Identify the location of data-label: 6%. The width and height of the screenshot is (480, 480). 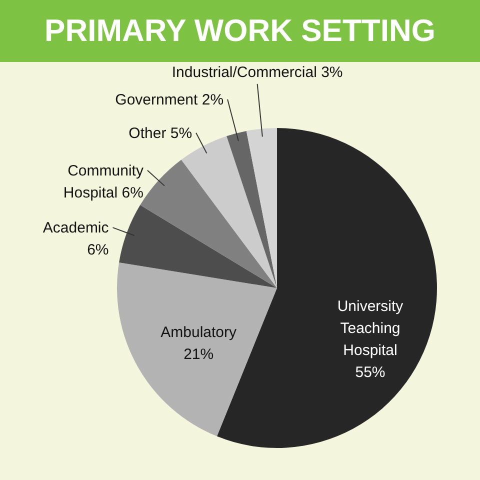
(98, 250).